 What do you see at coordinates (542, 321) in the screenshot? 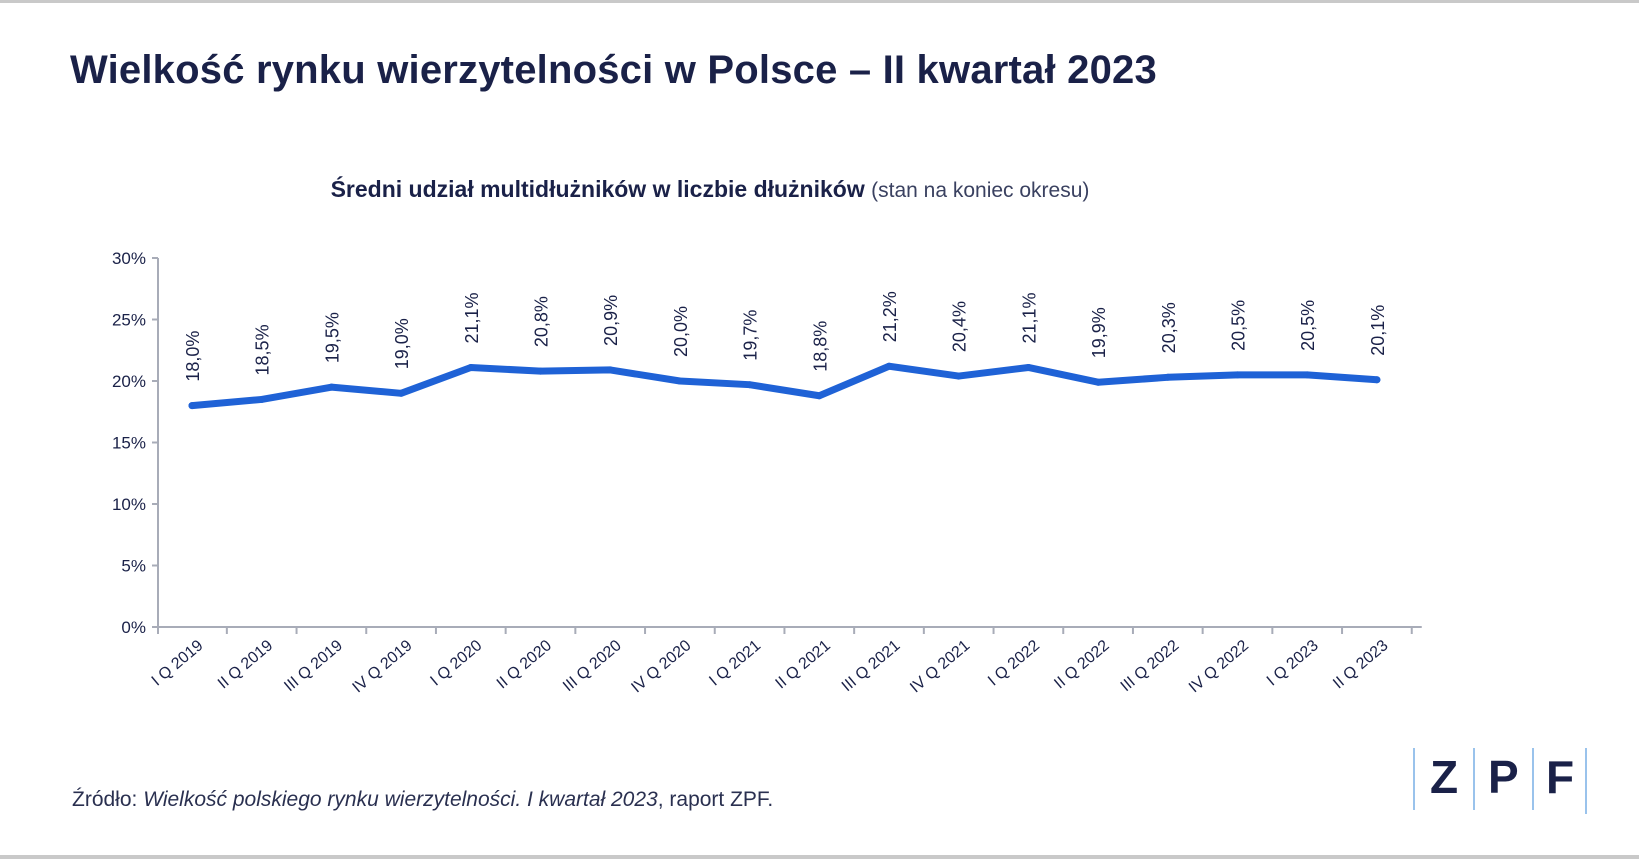
I see `data-label: 20,8%` at bounding box center [542, 321].